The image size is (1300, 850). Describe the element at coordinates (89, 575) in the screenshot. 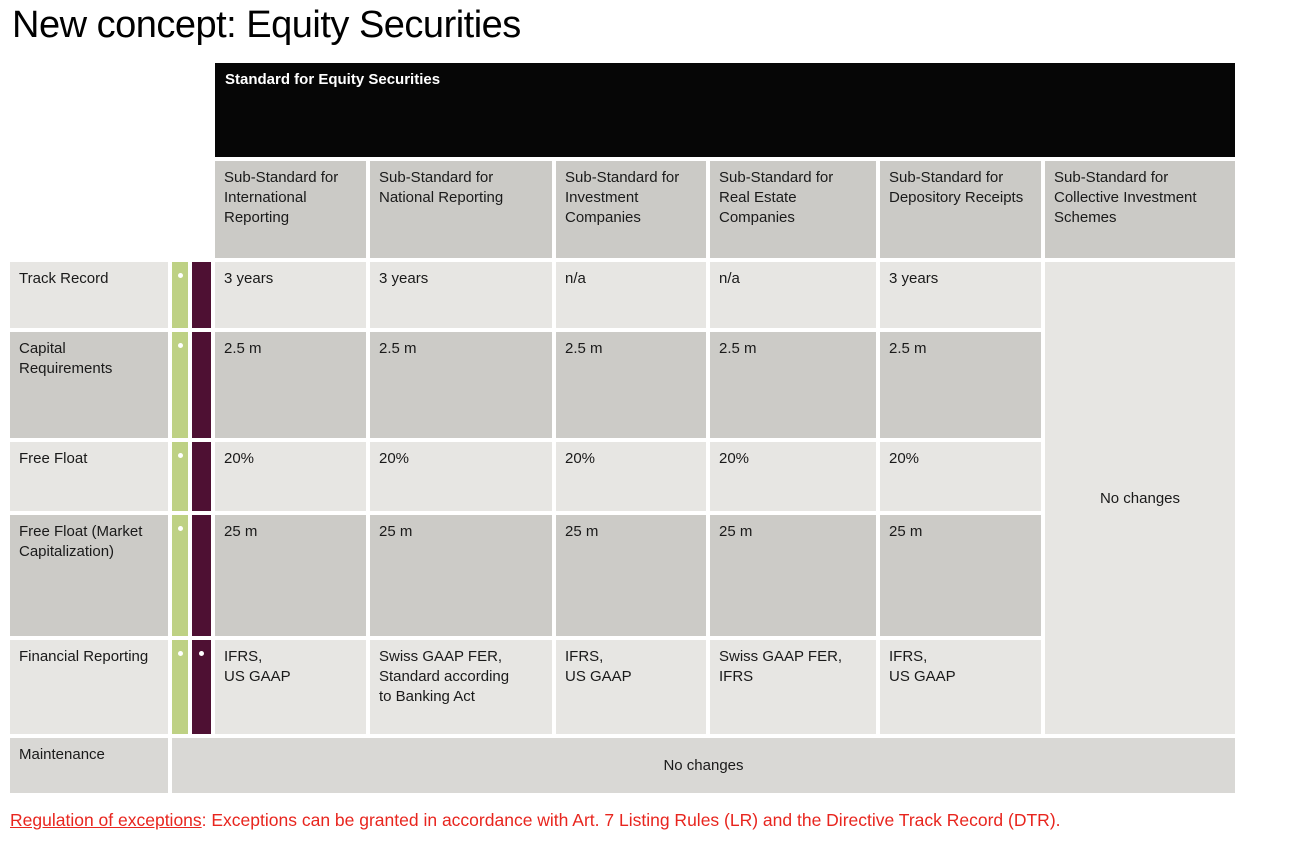

I see `row-label-free-float-market-cap: Free Float (Market Capitalization)` at that location.